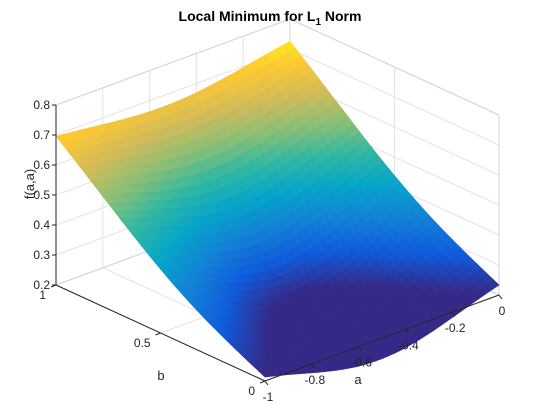 This screenshot has width=540, height=405. What do you see at coordinates (41, 195) in the screenshot?
I see `z-tick-label: 0.5` at bounding box center [41, 195].